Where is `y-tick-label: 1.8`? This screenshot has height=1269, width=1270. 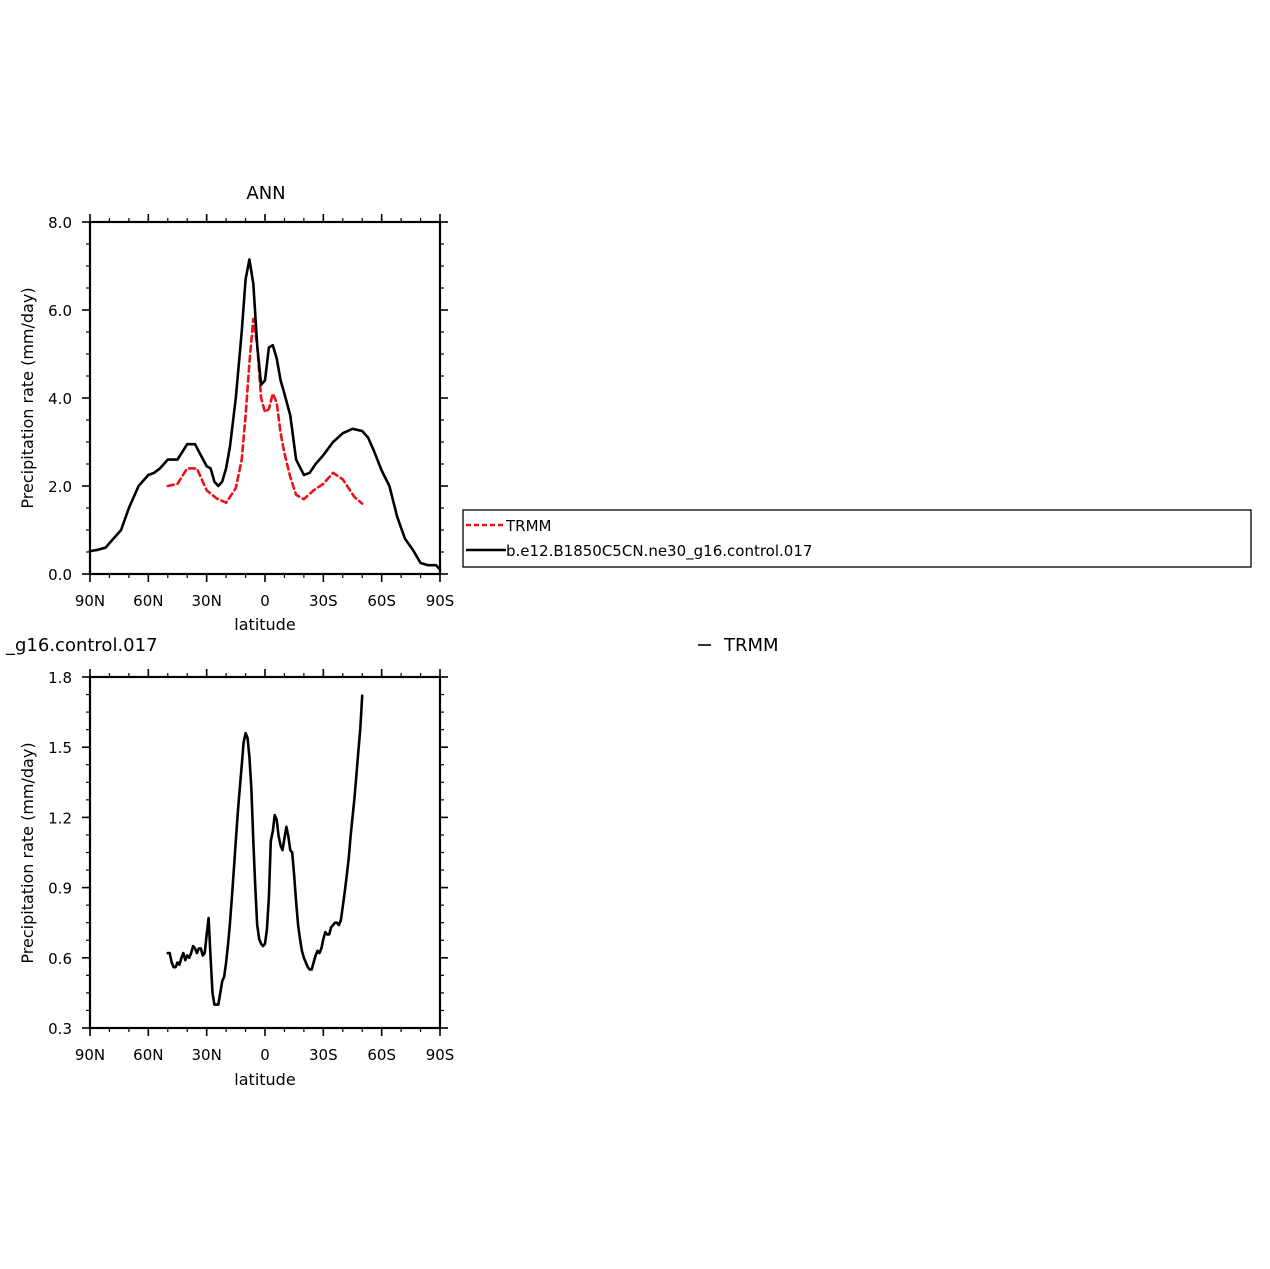
y-tick-label: 1.8 is located at coordinates (60, 678).